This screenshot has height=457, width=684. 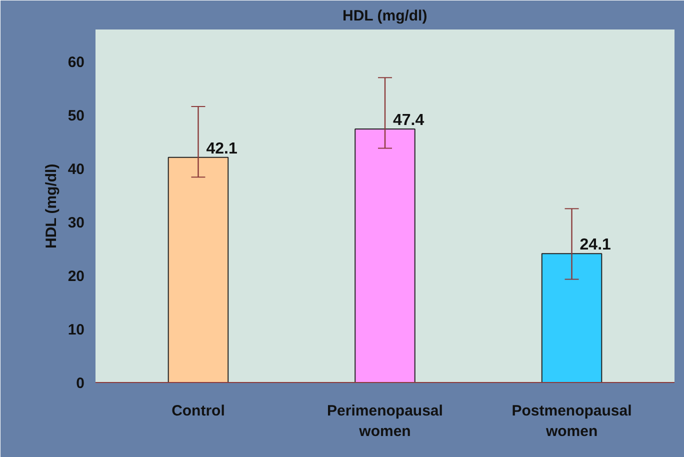 I want to click on x-tick-label: Control, so click(x=198, y=411).